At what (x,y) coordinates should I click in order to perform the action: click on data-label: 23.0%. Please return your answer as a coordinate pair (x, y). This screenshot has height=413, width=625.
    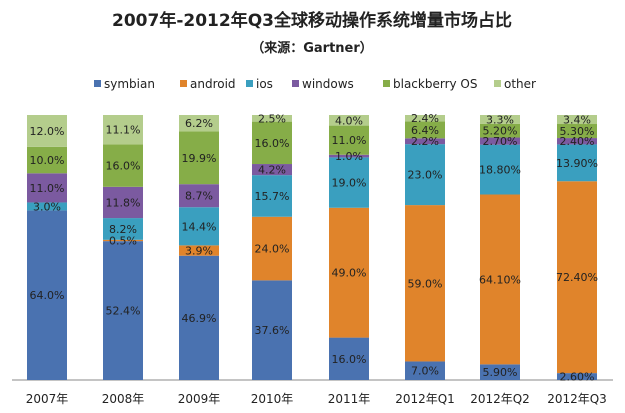
    Looking at the image, I should click on (425, 175).